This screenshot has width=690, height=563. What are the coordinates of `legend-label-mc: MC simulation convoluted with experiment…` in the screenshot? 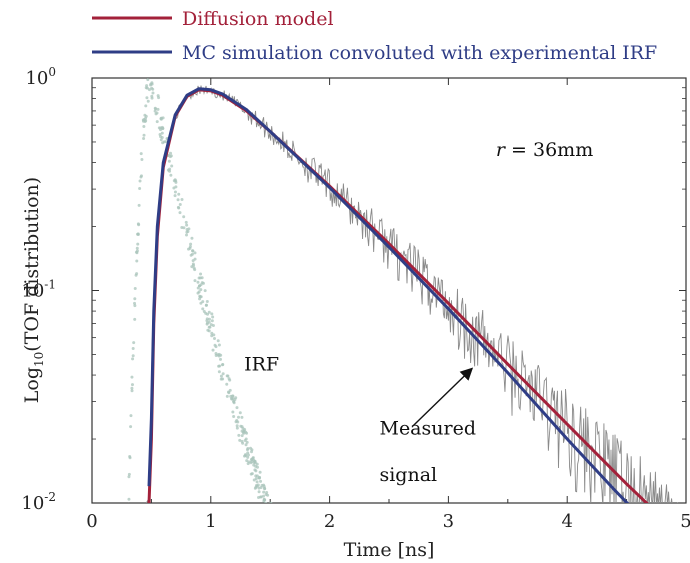 It's located at (419, 53).